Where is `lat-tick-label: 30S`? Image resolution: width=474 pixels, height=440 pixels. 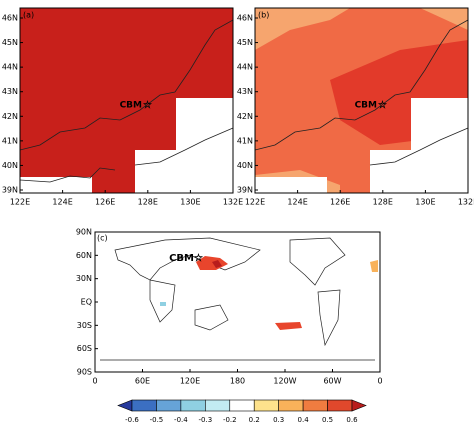 lat-tick-label: 30S is located at coordinates (84, 325).